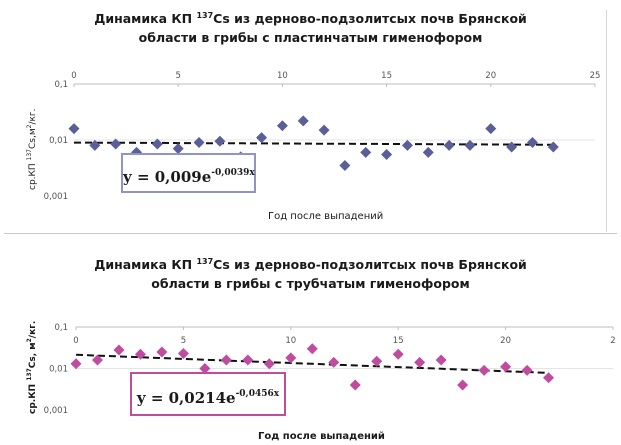  What do you see at coordinates (310, 233) in the screenshot?
I see `chart-divider` at bounding box center [310, 233].